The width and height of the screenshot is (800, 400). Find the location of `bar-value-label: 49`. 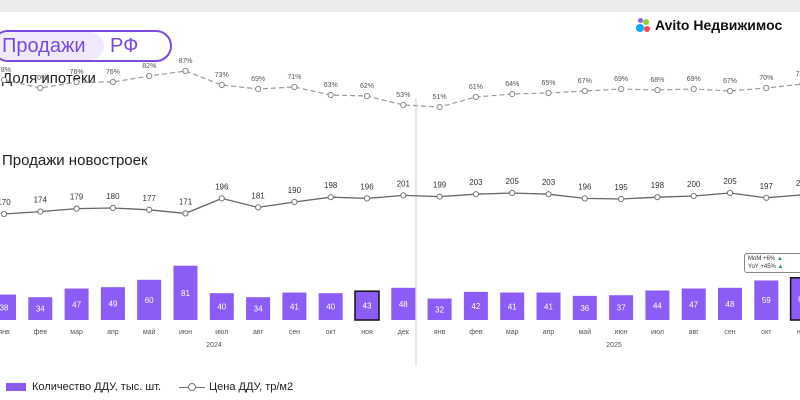

bar-value-label: 49 is located at coordinates (112, 304).